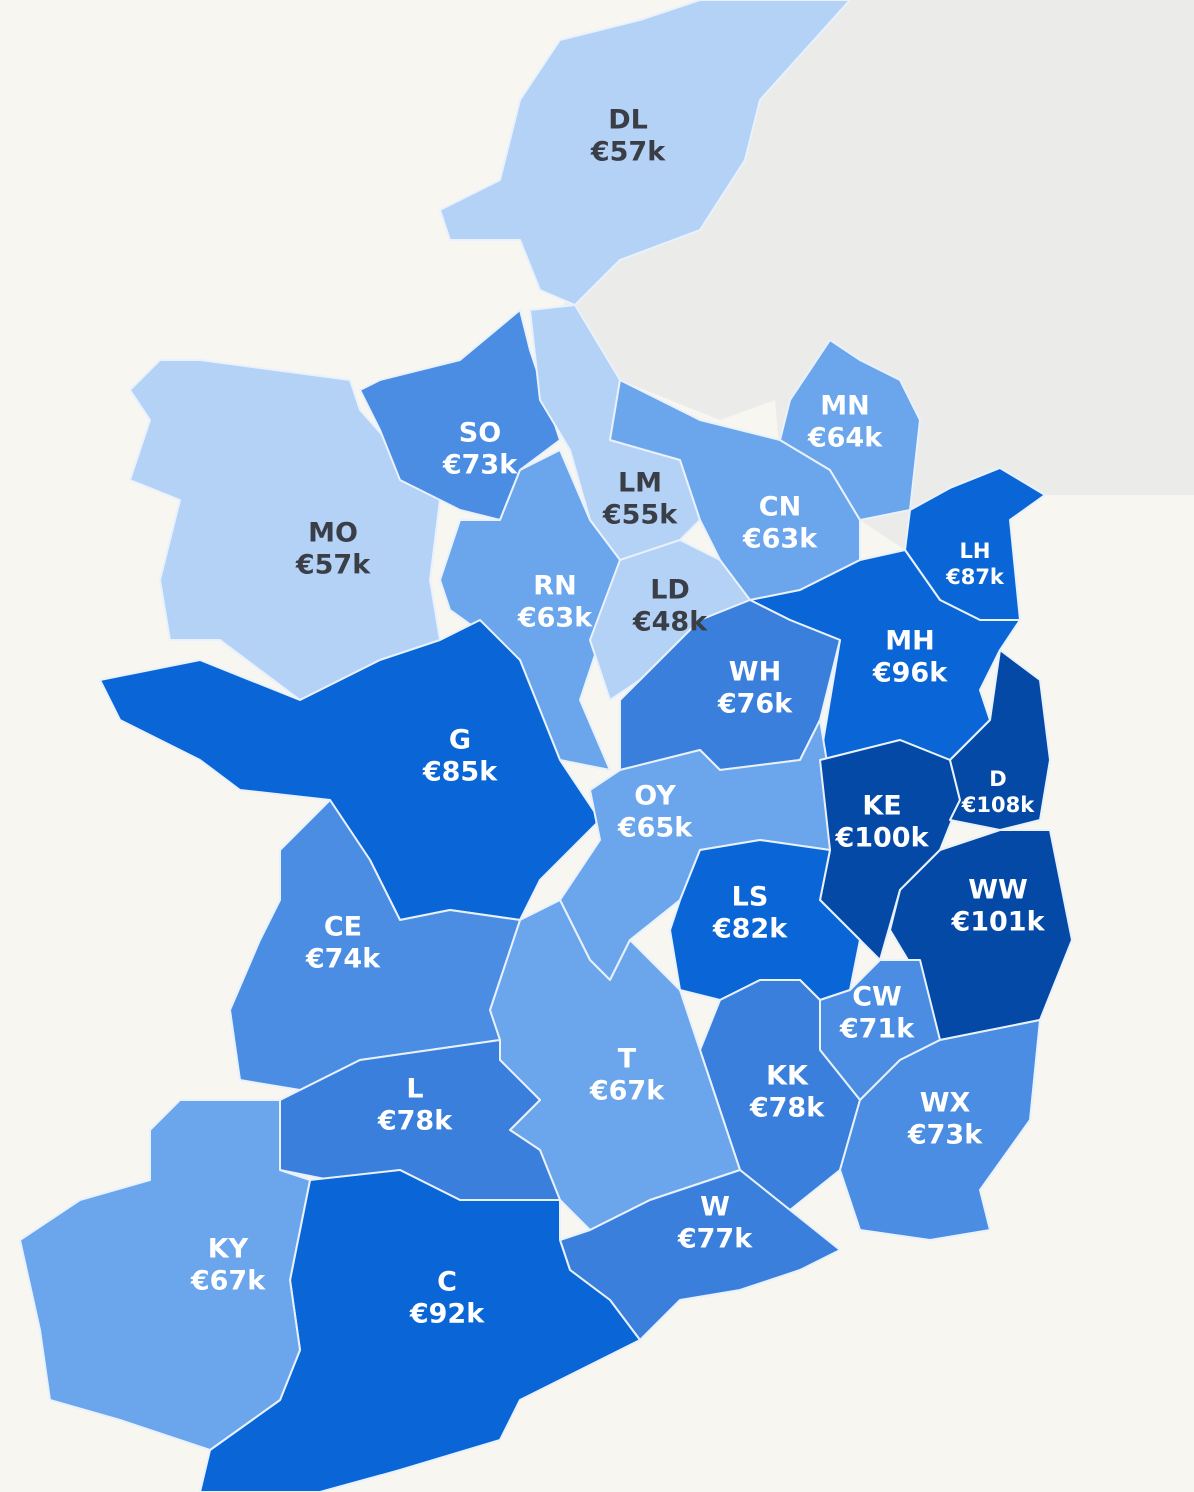 The height and width of the screenshot is (1492, 1194). Describe the element at coordinates (670, 590) in the screenshot. I see `county-code: LD` at that location.